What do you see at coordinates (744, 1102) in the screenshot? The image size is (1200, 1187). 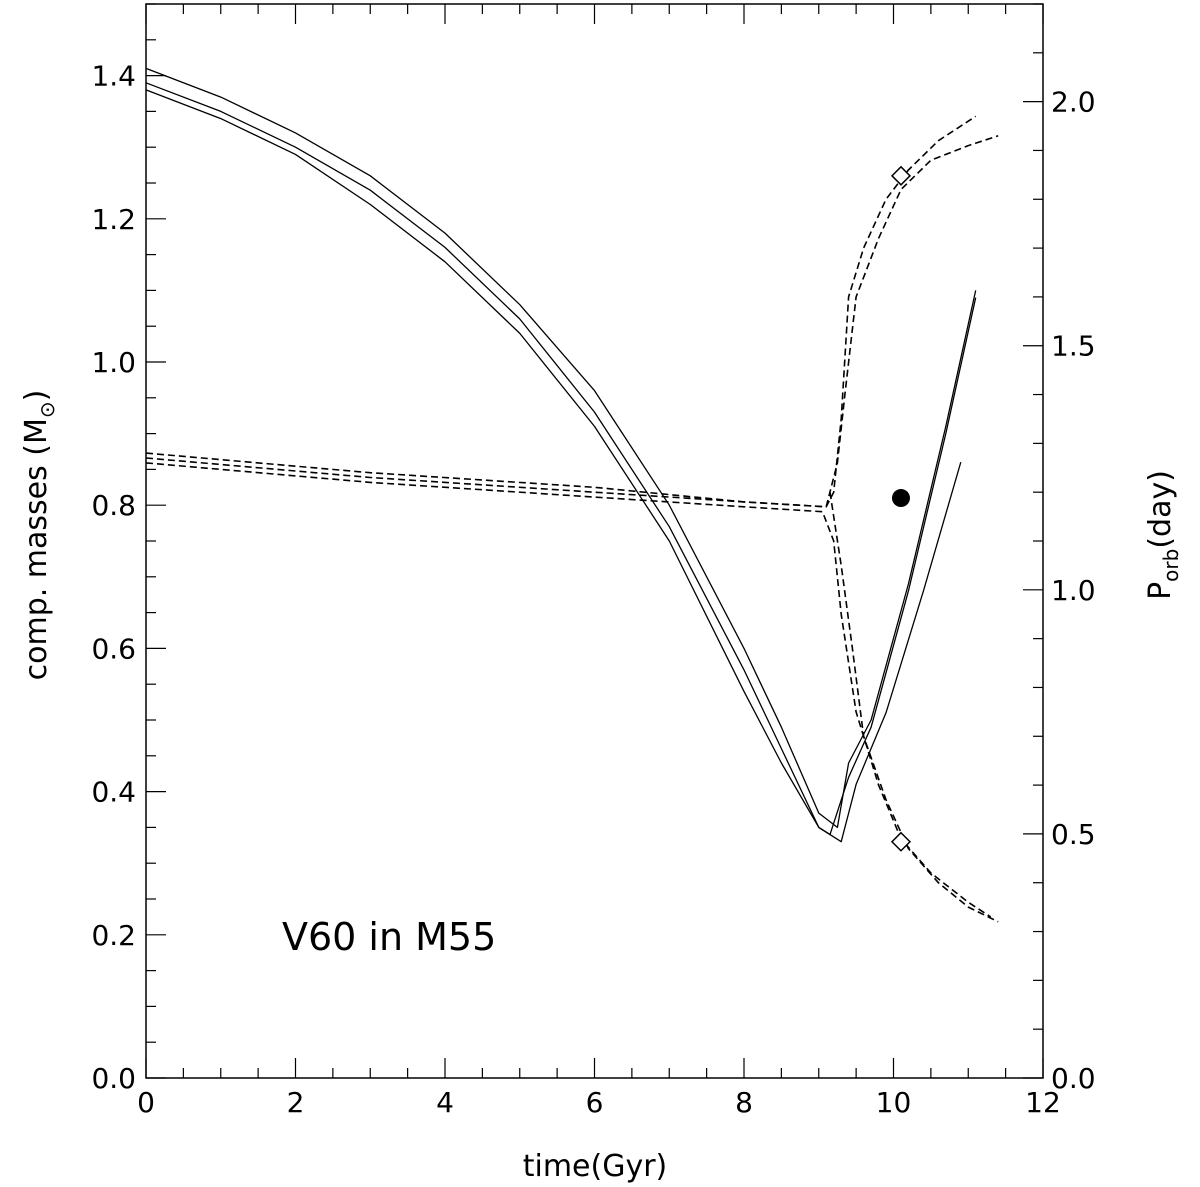 I see `x-tick-label: 8` at bounding box center [744, 1102].